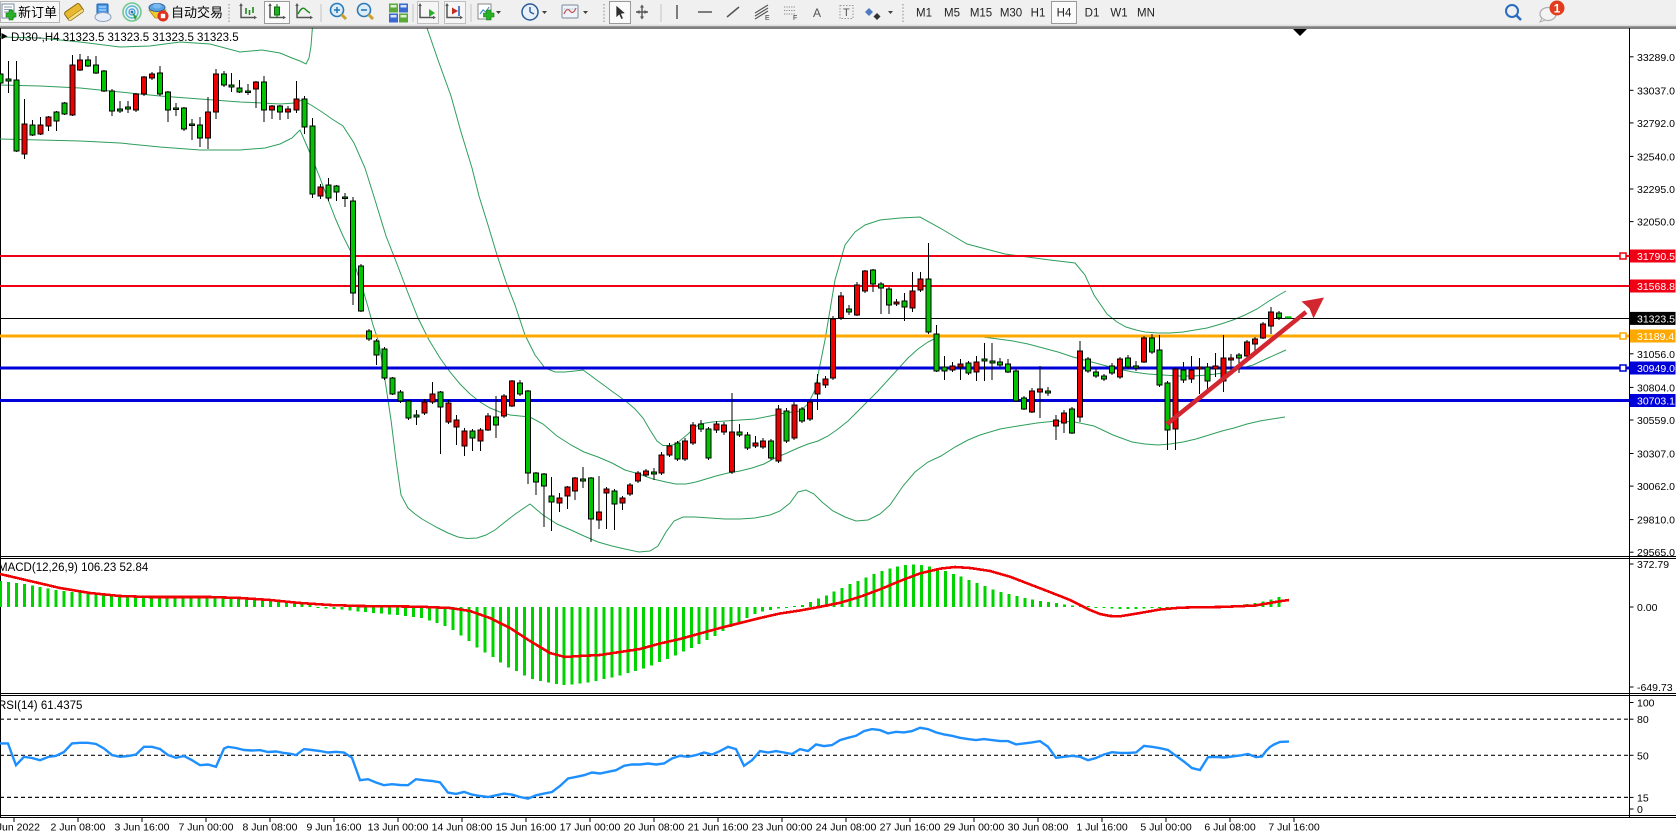 The height and width of the screenshot is (836, 1676). Describe the element at coordinates (142, 828) in the screenshot. I see `svg-text: 3 Jun 16:00` at that location.